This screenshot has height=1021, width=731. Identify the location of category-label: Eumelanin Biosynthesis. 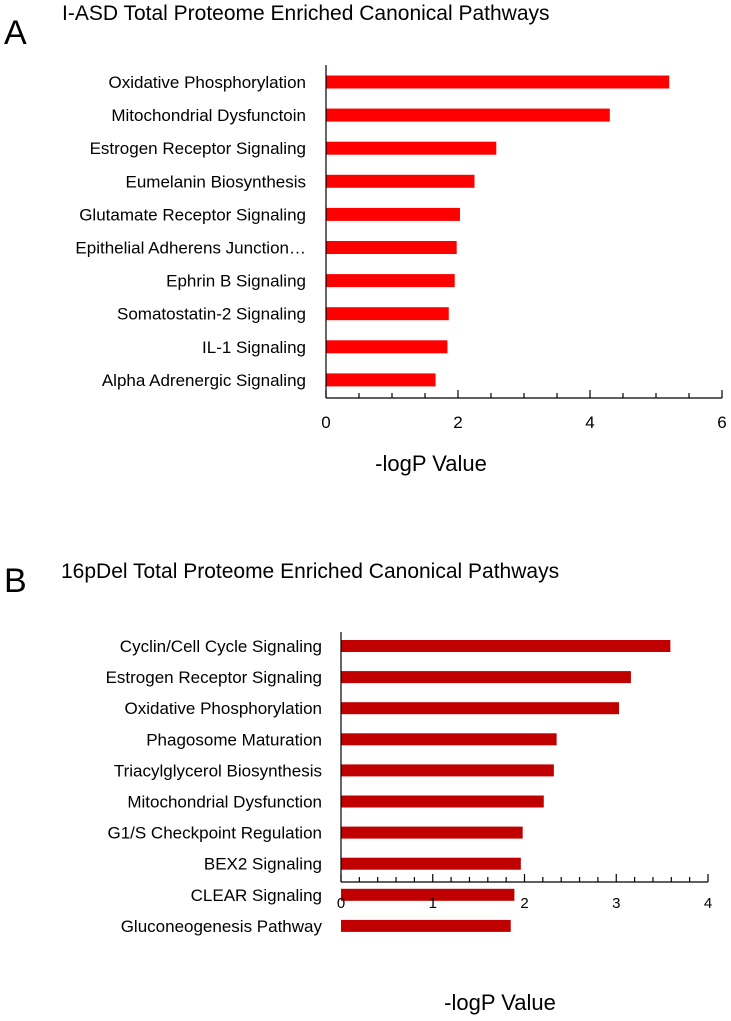
(216, 181).